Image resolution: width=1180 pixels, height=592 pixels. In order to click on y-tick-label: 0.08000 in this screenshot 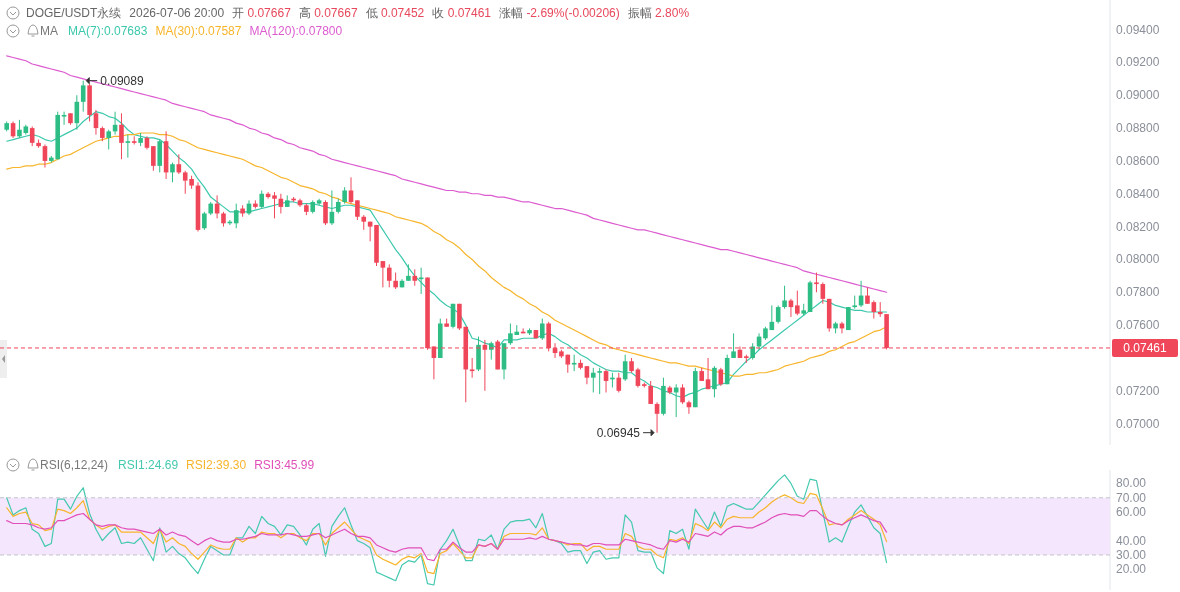, I will do `click(1138, 259)`.